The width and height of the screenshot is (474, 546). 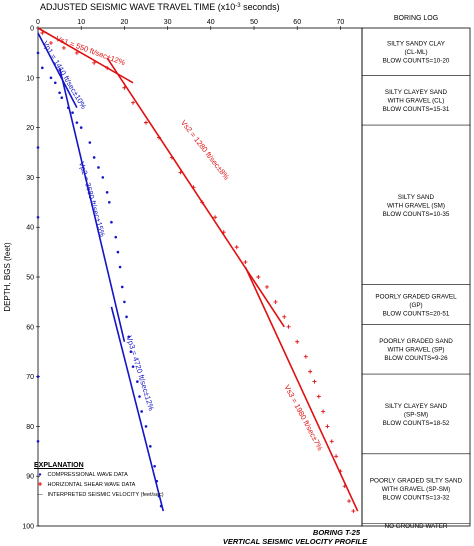 I want to click on y-tick-label: 50, so click(x=30, y=278).